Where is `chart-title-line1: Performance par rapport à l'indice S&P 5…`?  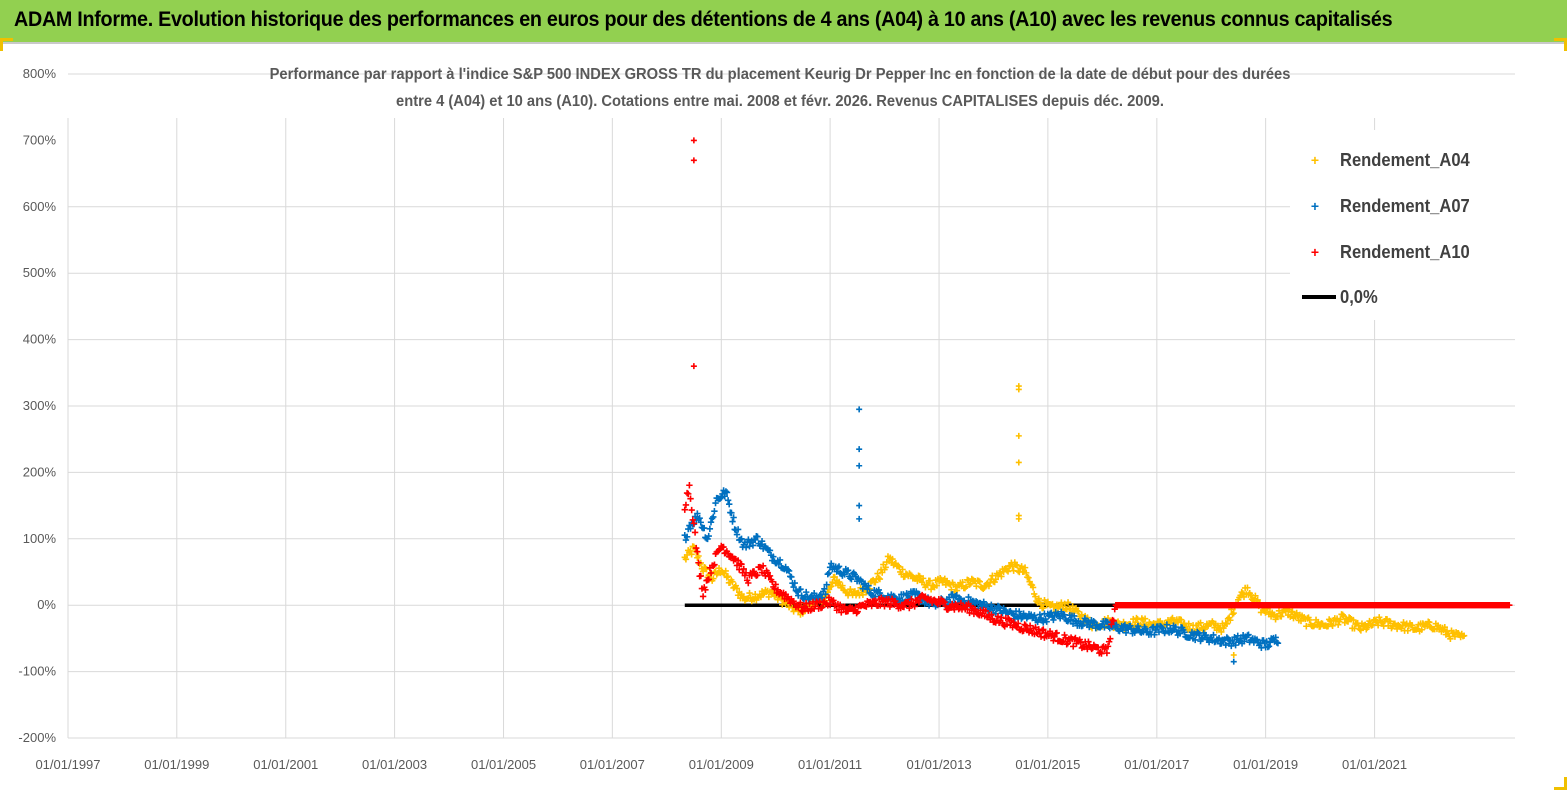
chart-title-line1: Performance par rapport à l'indice S&P 5… is located at coordinates (780, 74).